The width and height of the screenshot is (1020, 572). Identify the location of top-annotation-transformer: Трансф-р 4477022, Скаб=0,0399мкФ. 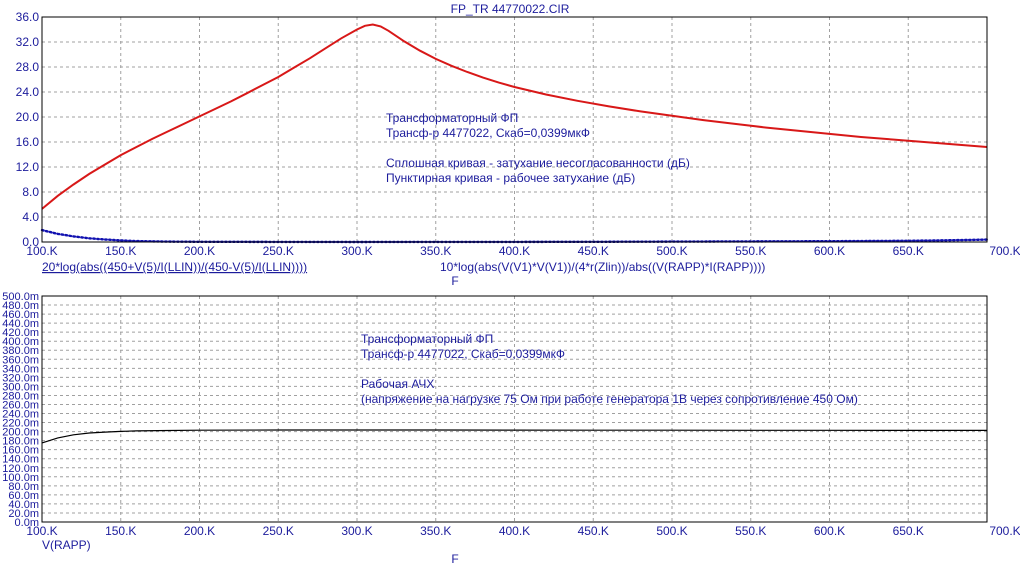
(488, 133).